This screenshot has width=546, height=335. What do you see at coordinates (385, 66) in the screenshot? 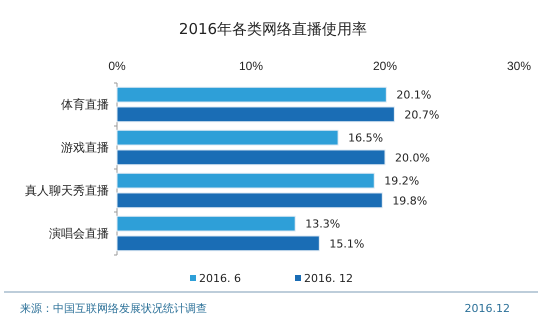
I see `x-tick-label: 20%` at bounding box center [385, 66].